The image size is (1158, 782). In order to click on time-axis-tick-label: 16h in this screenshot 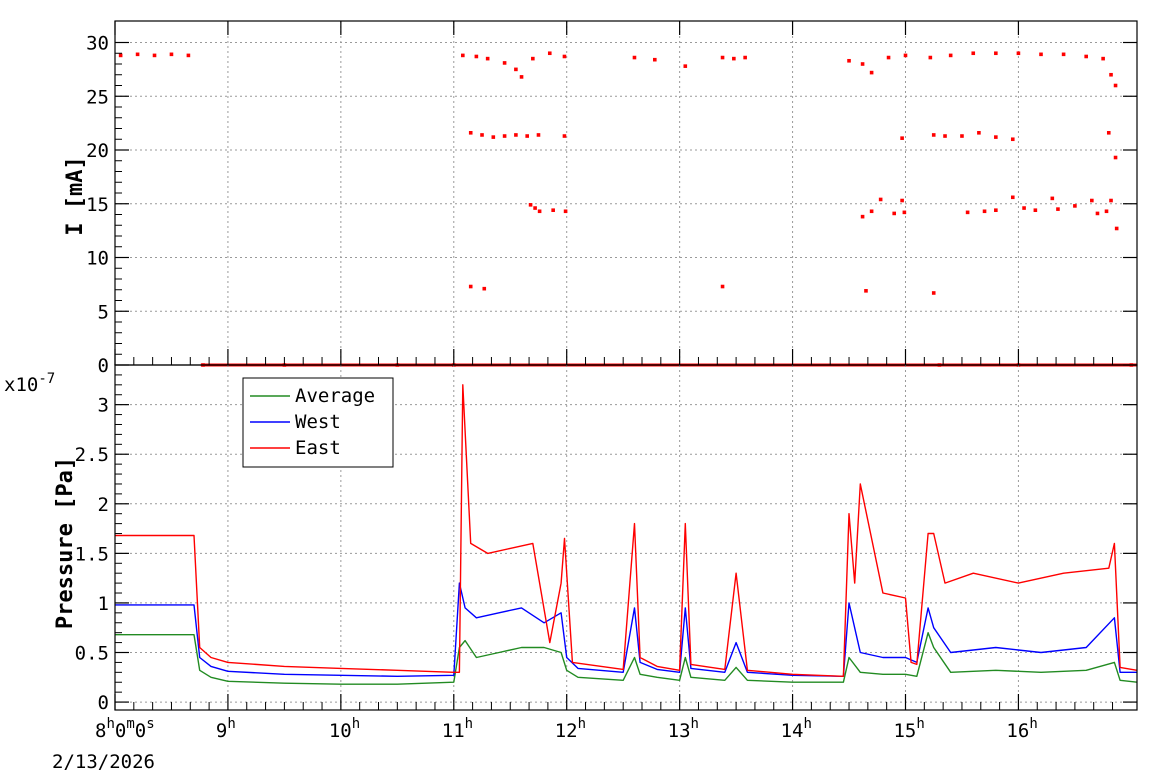, I will do `click(1021, 729)`.